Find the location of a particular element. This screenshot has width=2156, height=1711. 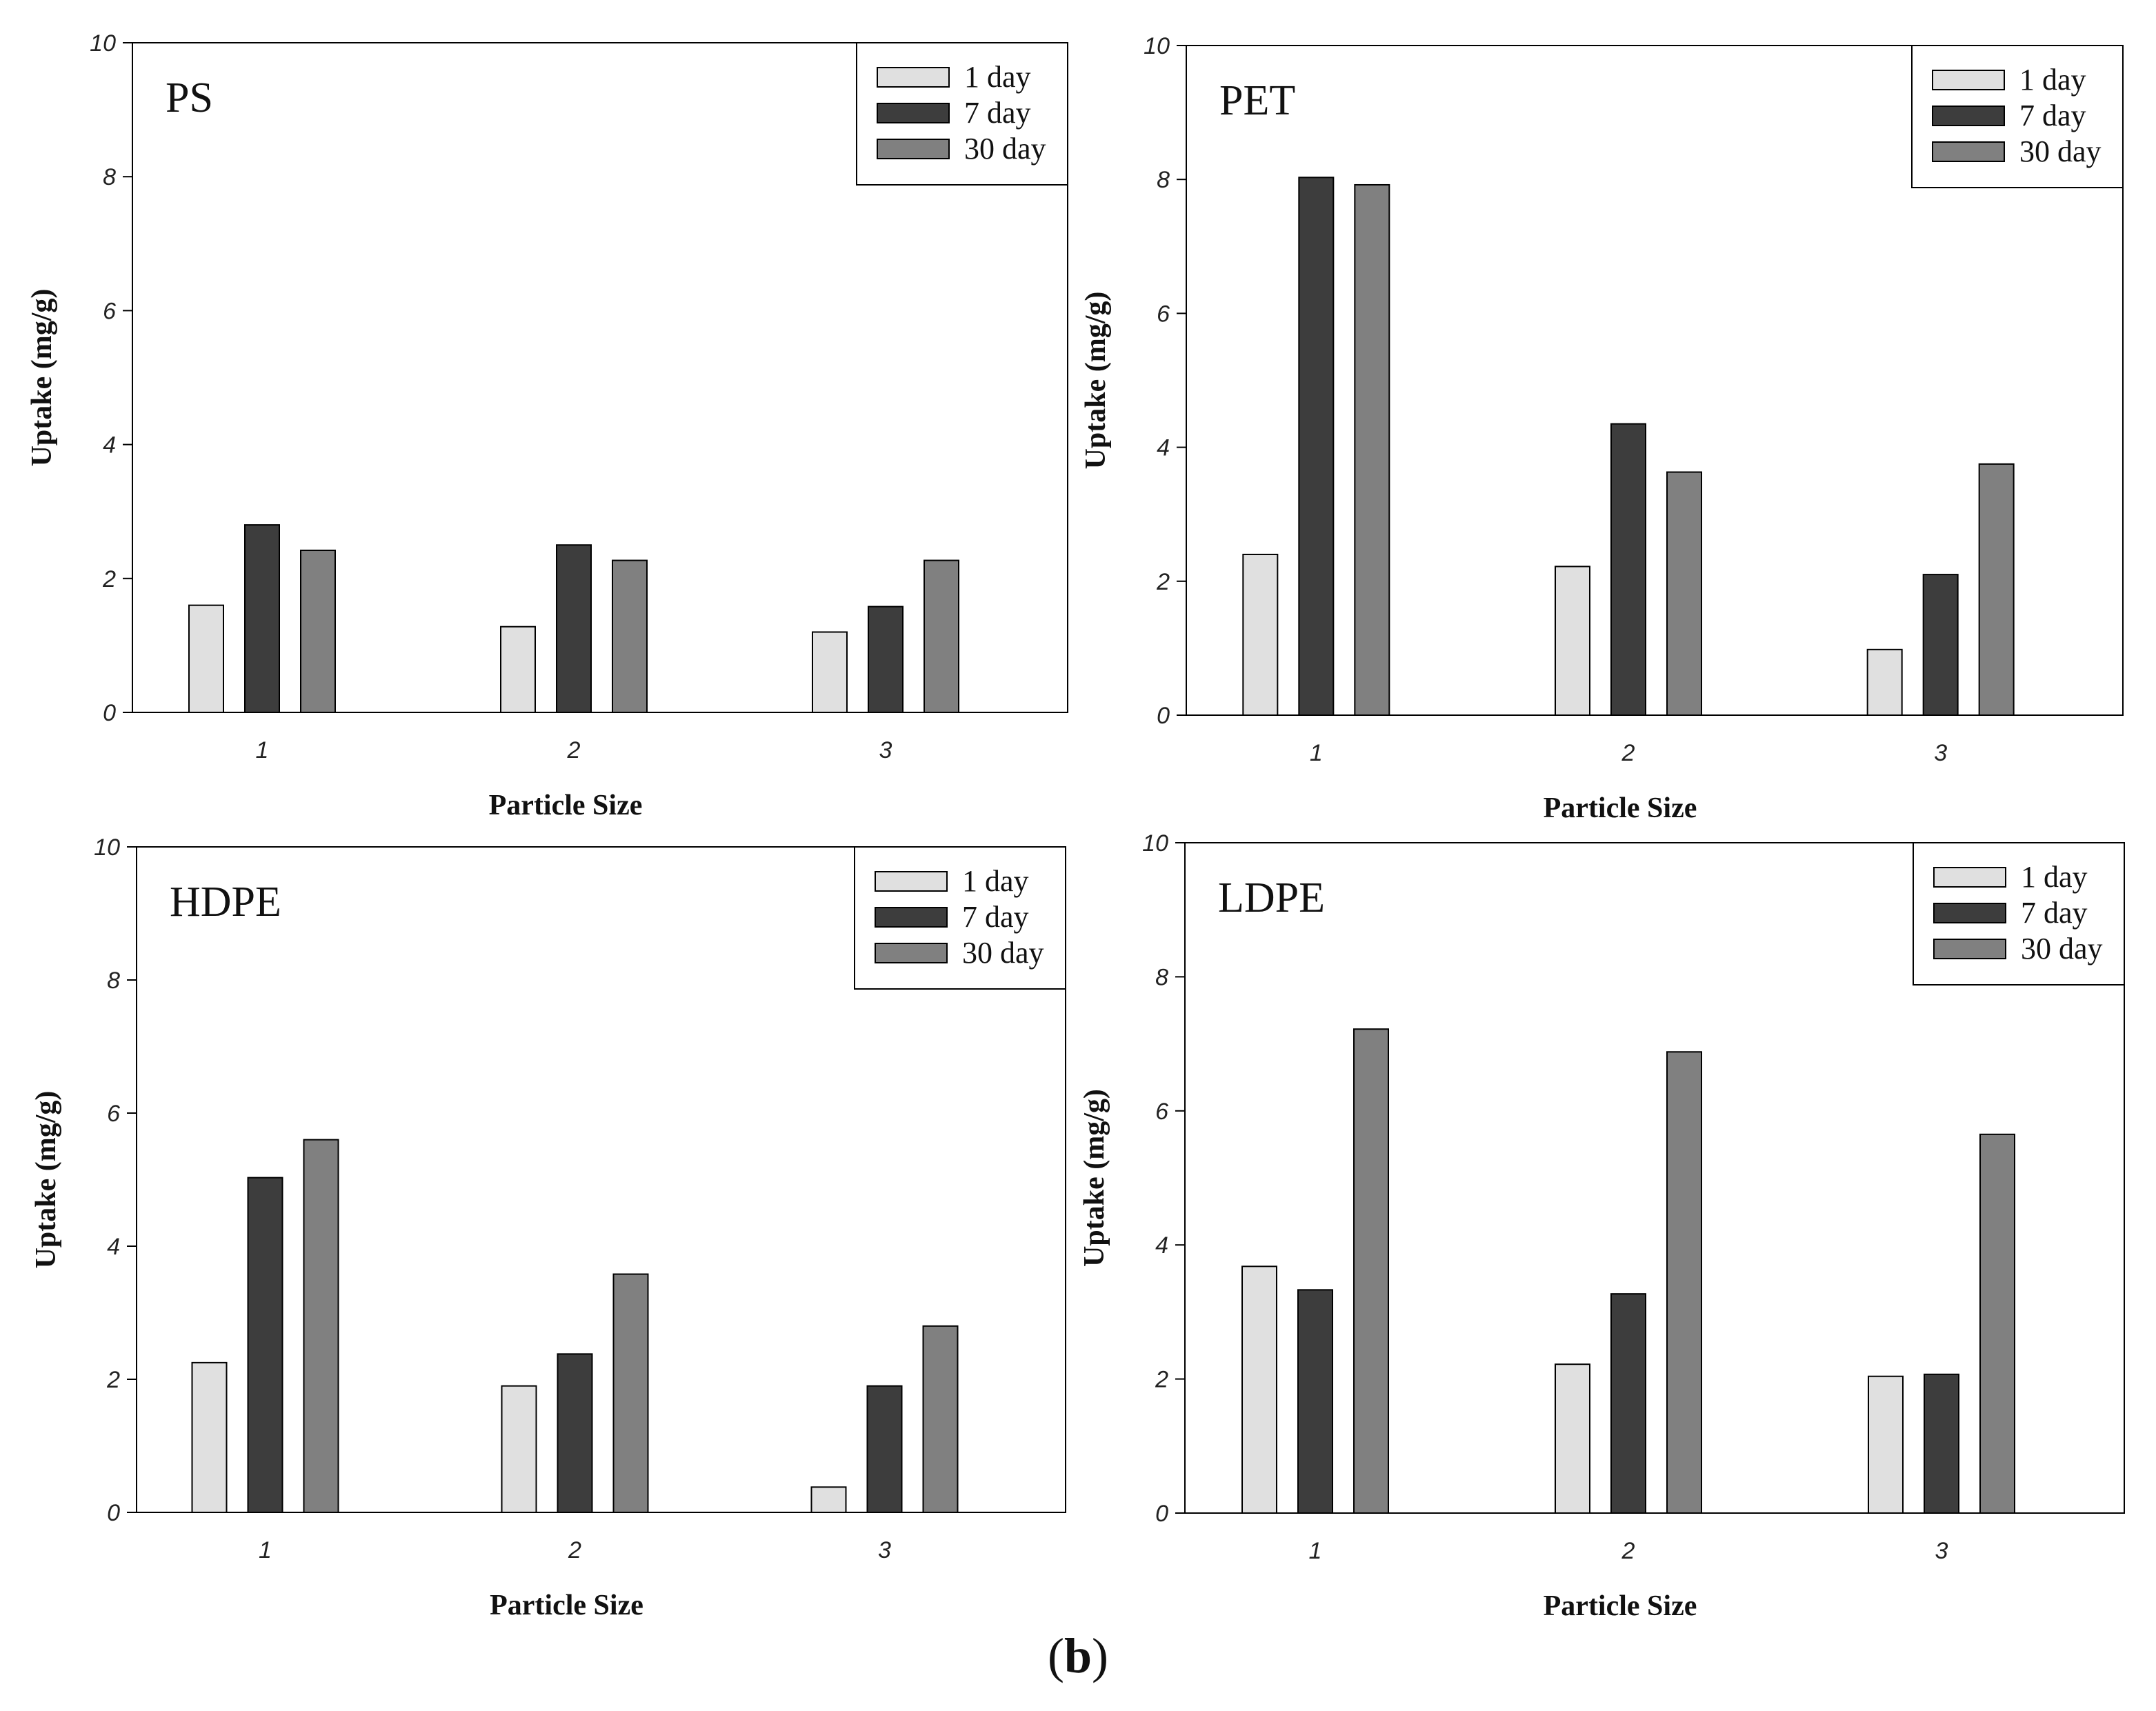

caption-close: ) is located at coordinates (1100, 1655).